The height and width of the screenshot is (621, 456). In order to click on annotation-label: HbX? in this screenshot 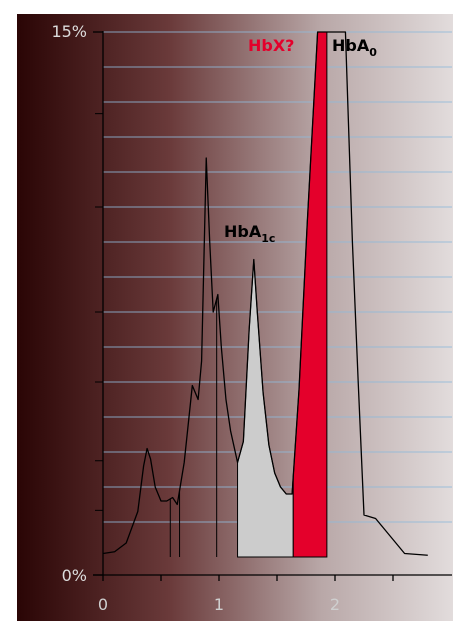, I will do `click(271, 45)`.